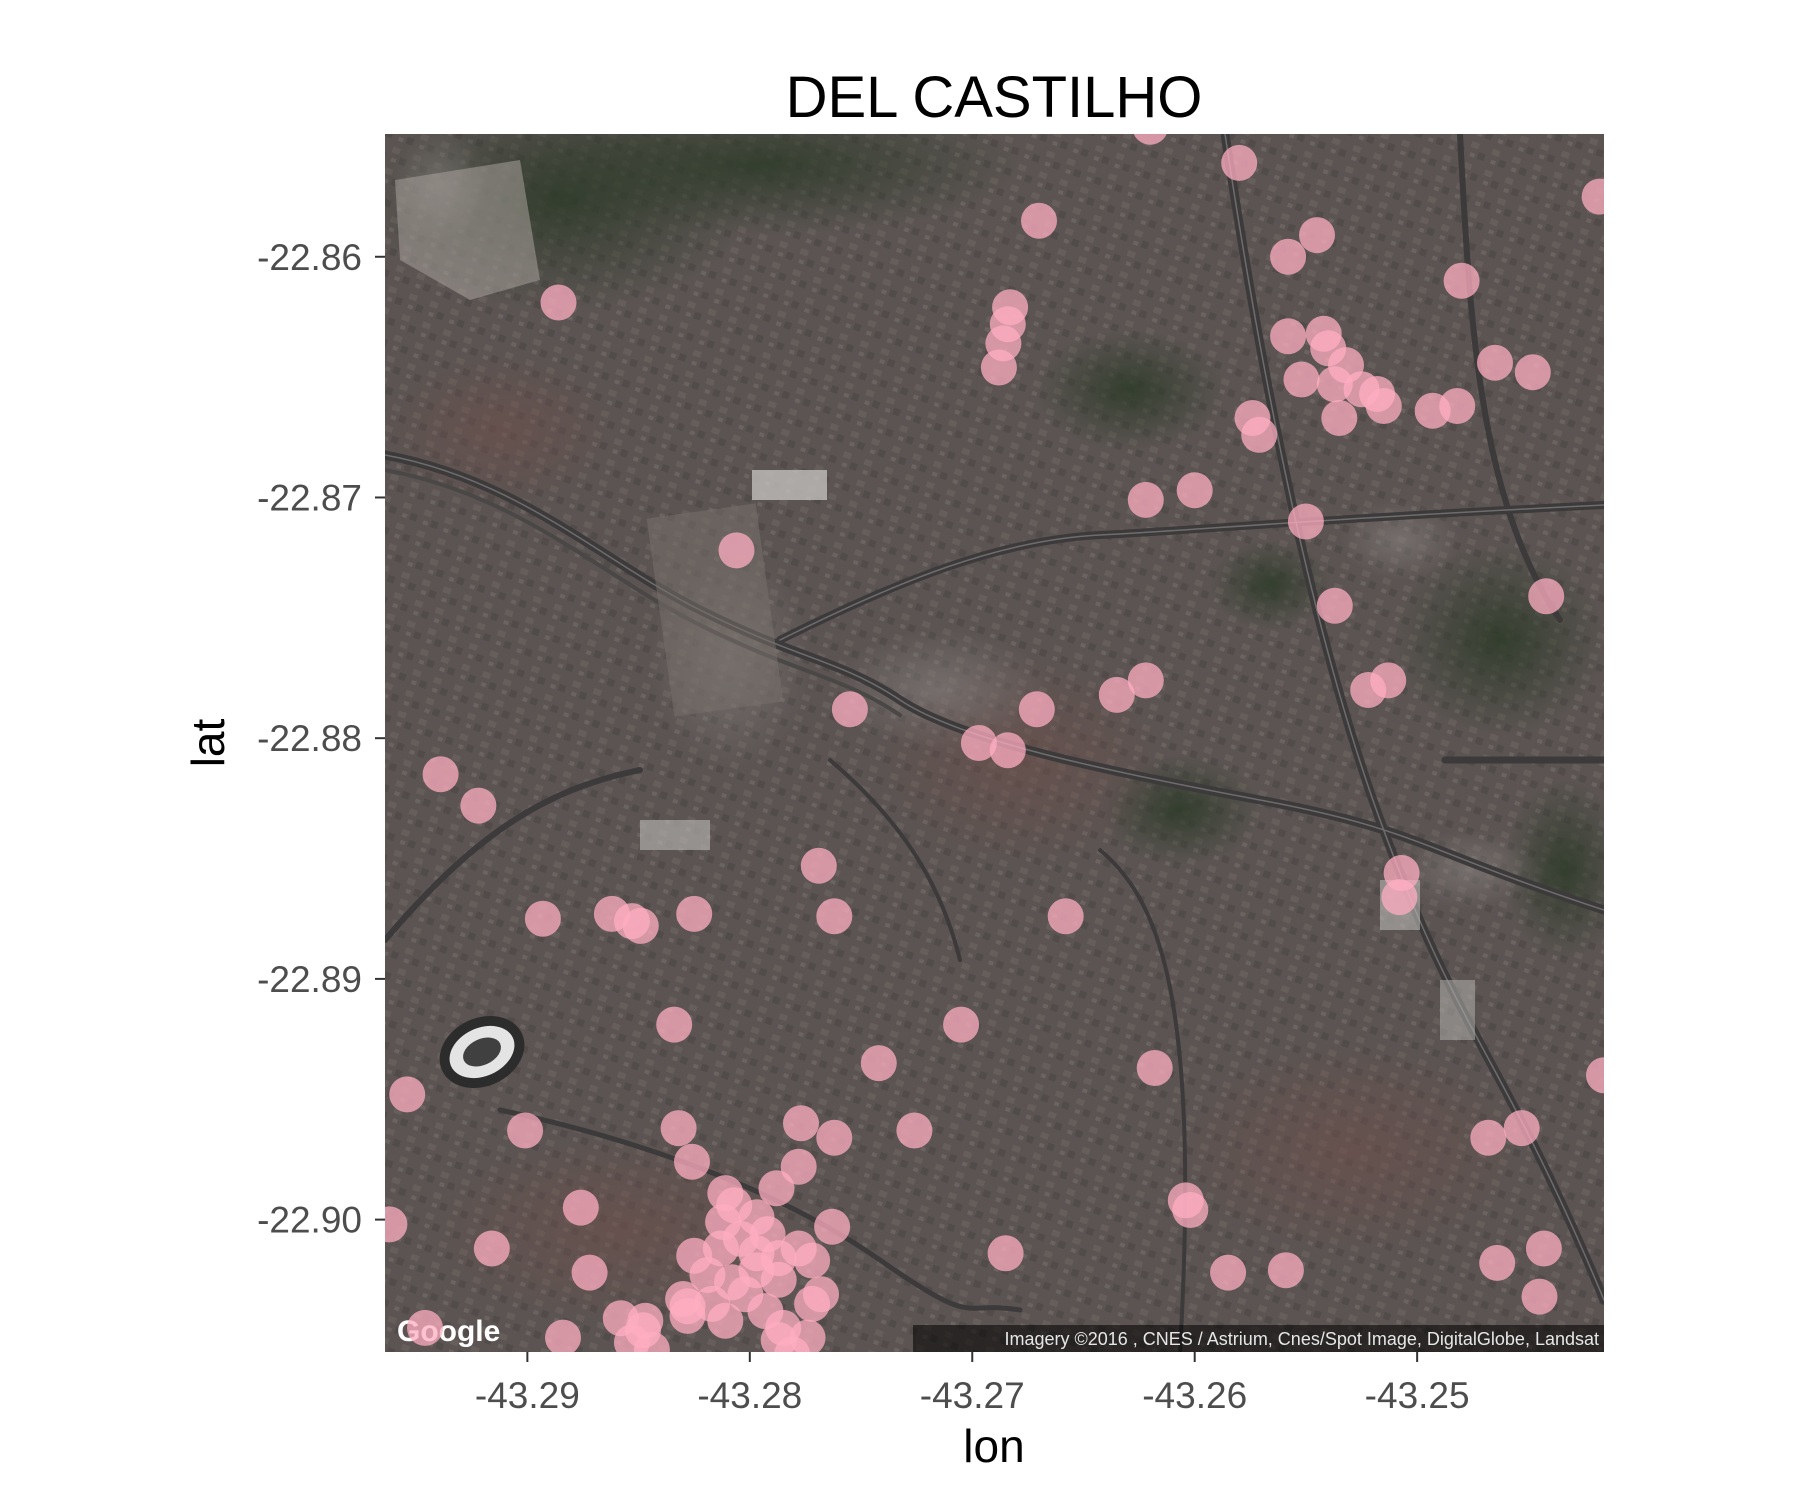  Describe the element at coordinates (208, 742) in the screenshot. I see `y-axis-title: lat` at that location.